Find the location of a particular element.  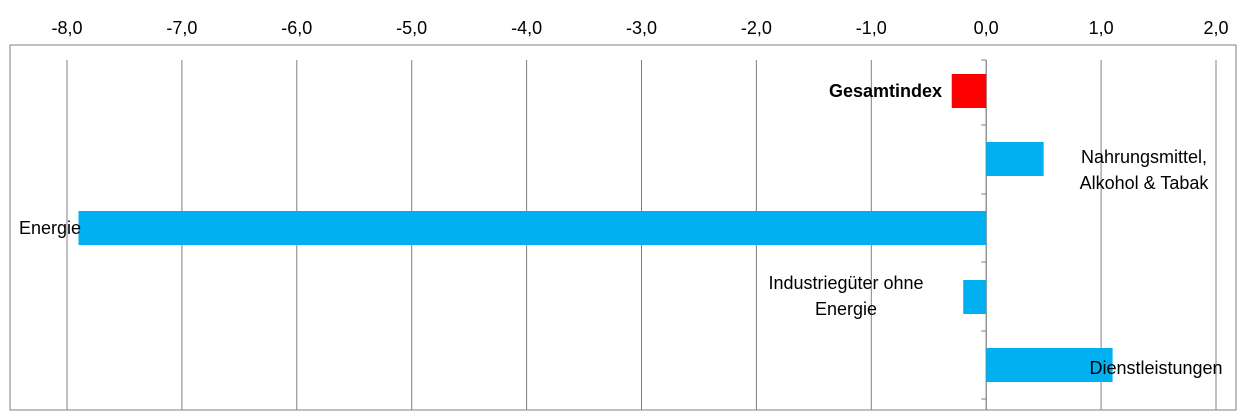

category-label: Industriegüter ohne is located at coordinates (845, 283).